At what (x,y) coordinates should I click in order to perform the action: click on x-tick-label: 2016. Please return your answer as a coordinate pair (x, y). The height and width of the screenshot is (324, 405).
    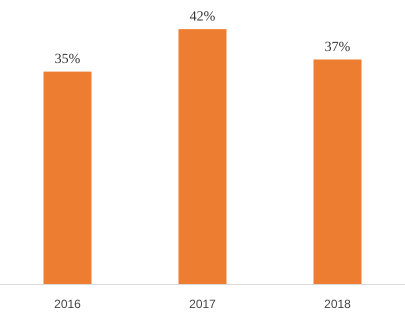
    Looking at the image, I should click on (68, 304).